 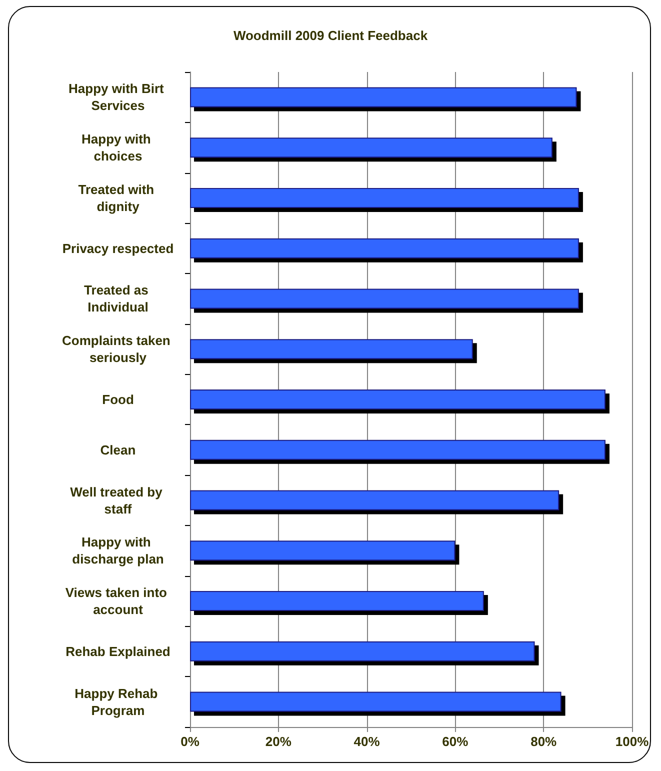 What do you see at coordinates (330, 35) in the screenshot?
I see `chart-title: Woodmill 2009 Client Feedback` at bounding box center [330, 35].